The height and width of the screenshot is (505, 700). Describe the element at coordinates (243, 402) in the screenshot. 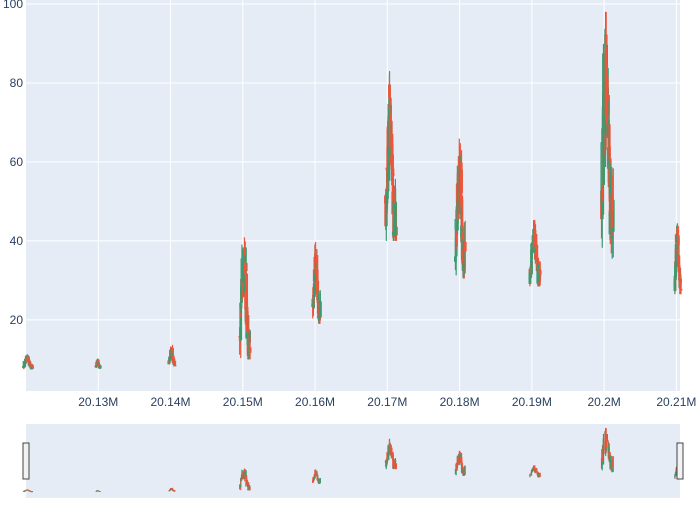

I see `x-tick-label: 20.15M` at that location.